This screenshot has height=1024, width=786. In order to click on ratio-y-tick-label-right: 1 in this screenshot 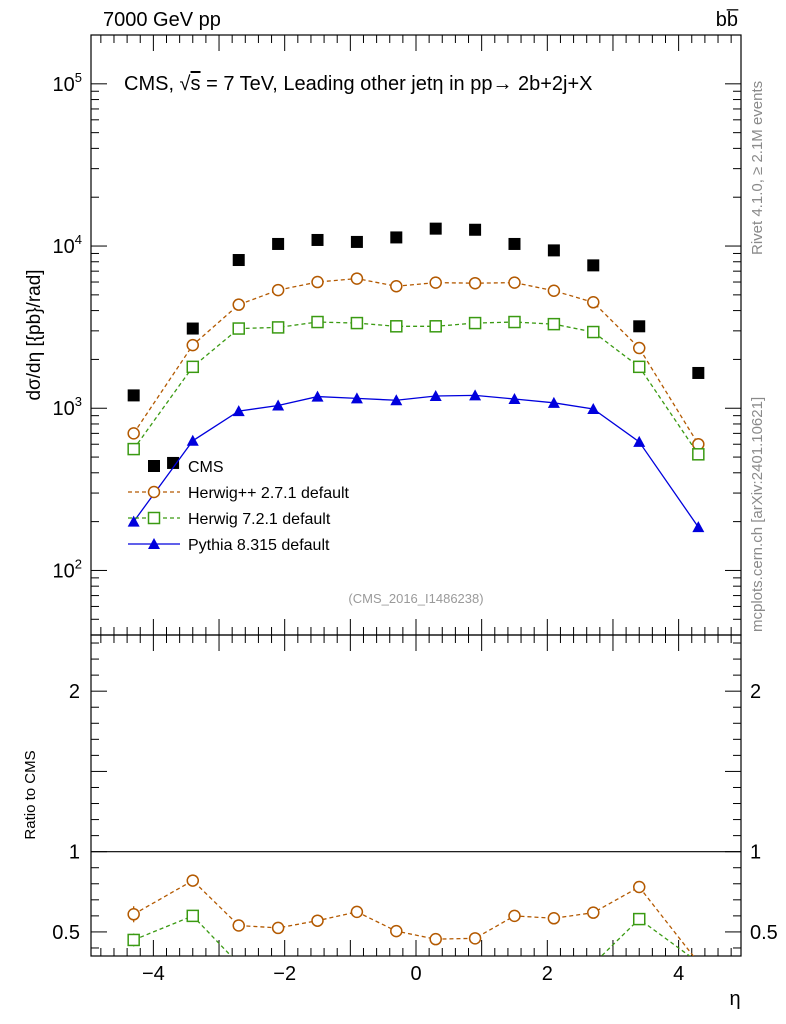, I will do `click(755, 853)`.